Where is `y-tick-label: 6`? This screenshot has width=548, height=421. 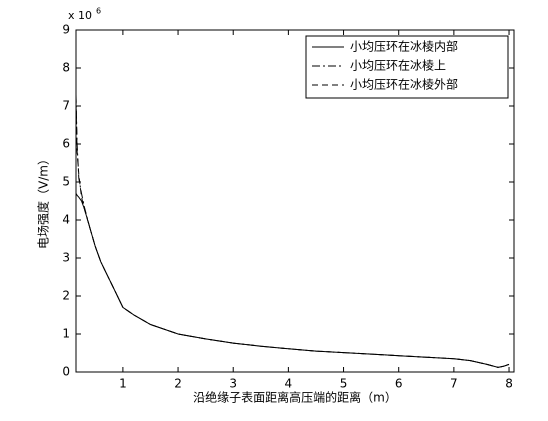 y-tick-label: 6 is located at coordinates (66, 144).